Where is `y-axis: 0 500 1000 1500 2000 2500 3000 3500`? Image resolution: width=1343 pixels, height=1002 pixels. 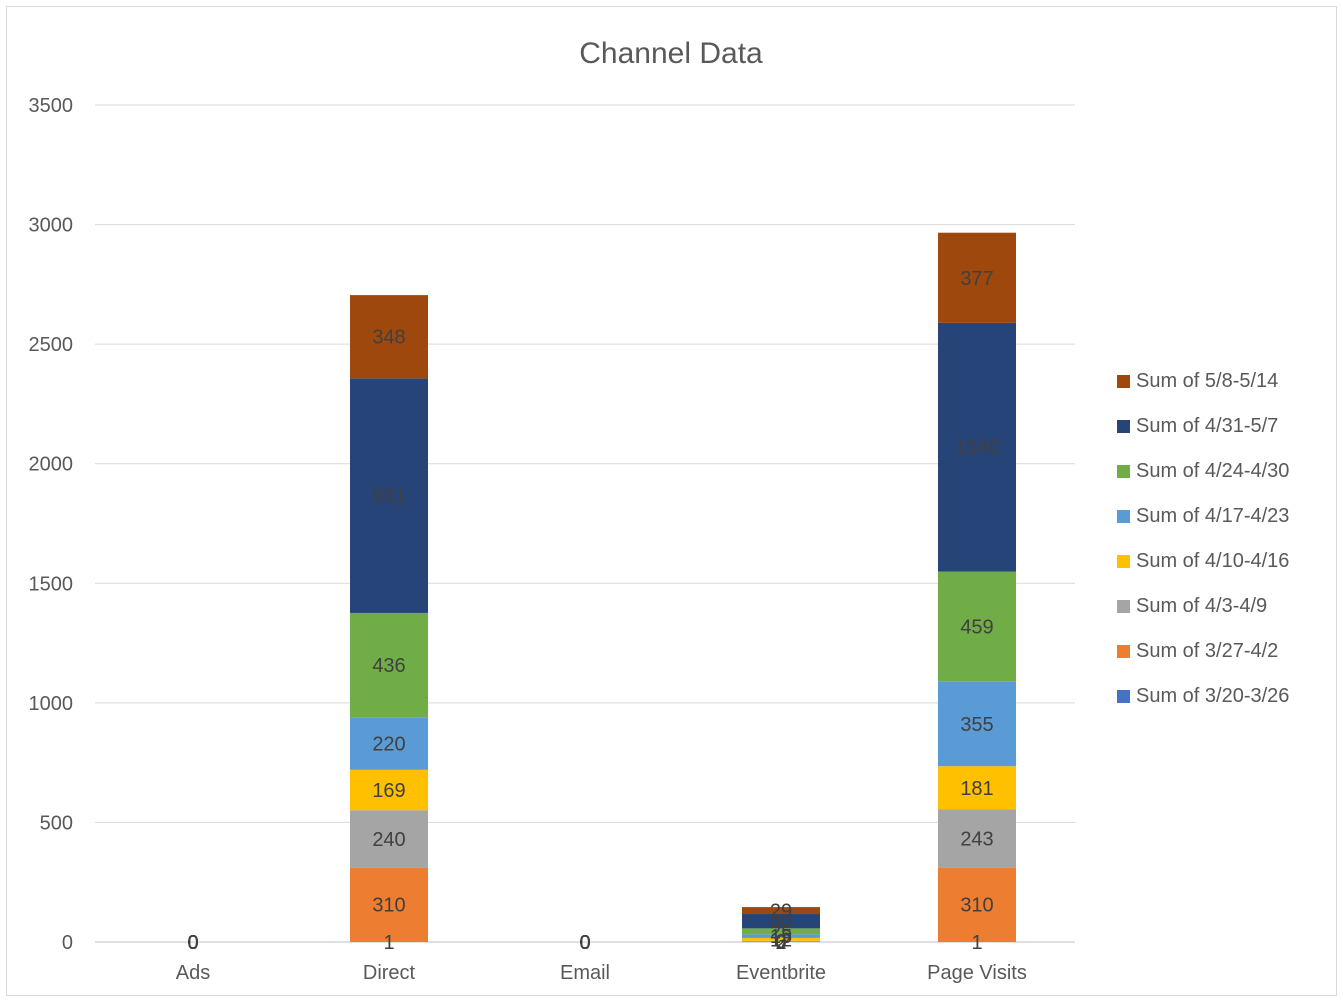 y-axis: 0 500 1000 1500 2000 2500 3000 3500 is located at coordinates (51, 524).